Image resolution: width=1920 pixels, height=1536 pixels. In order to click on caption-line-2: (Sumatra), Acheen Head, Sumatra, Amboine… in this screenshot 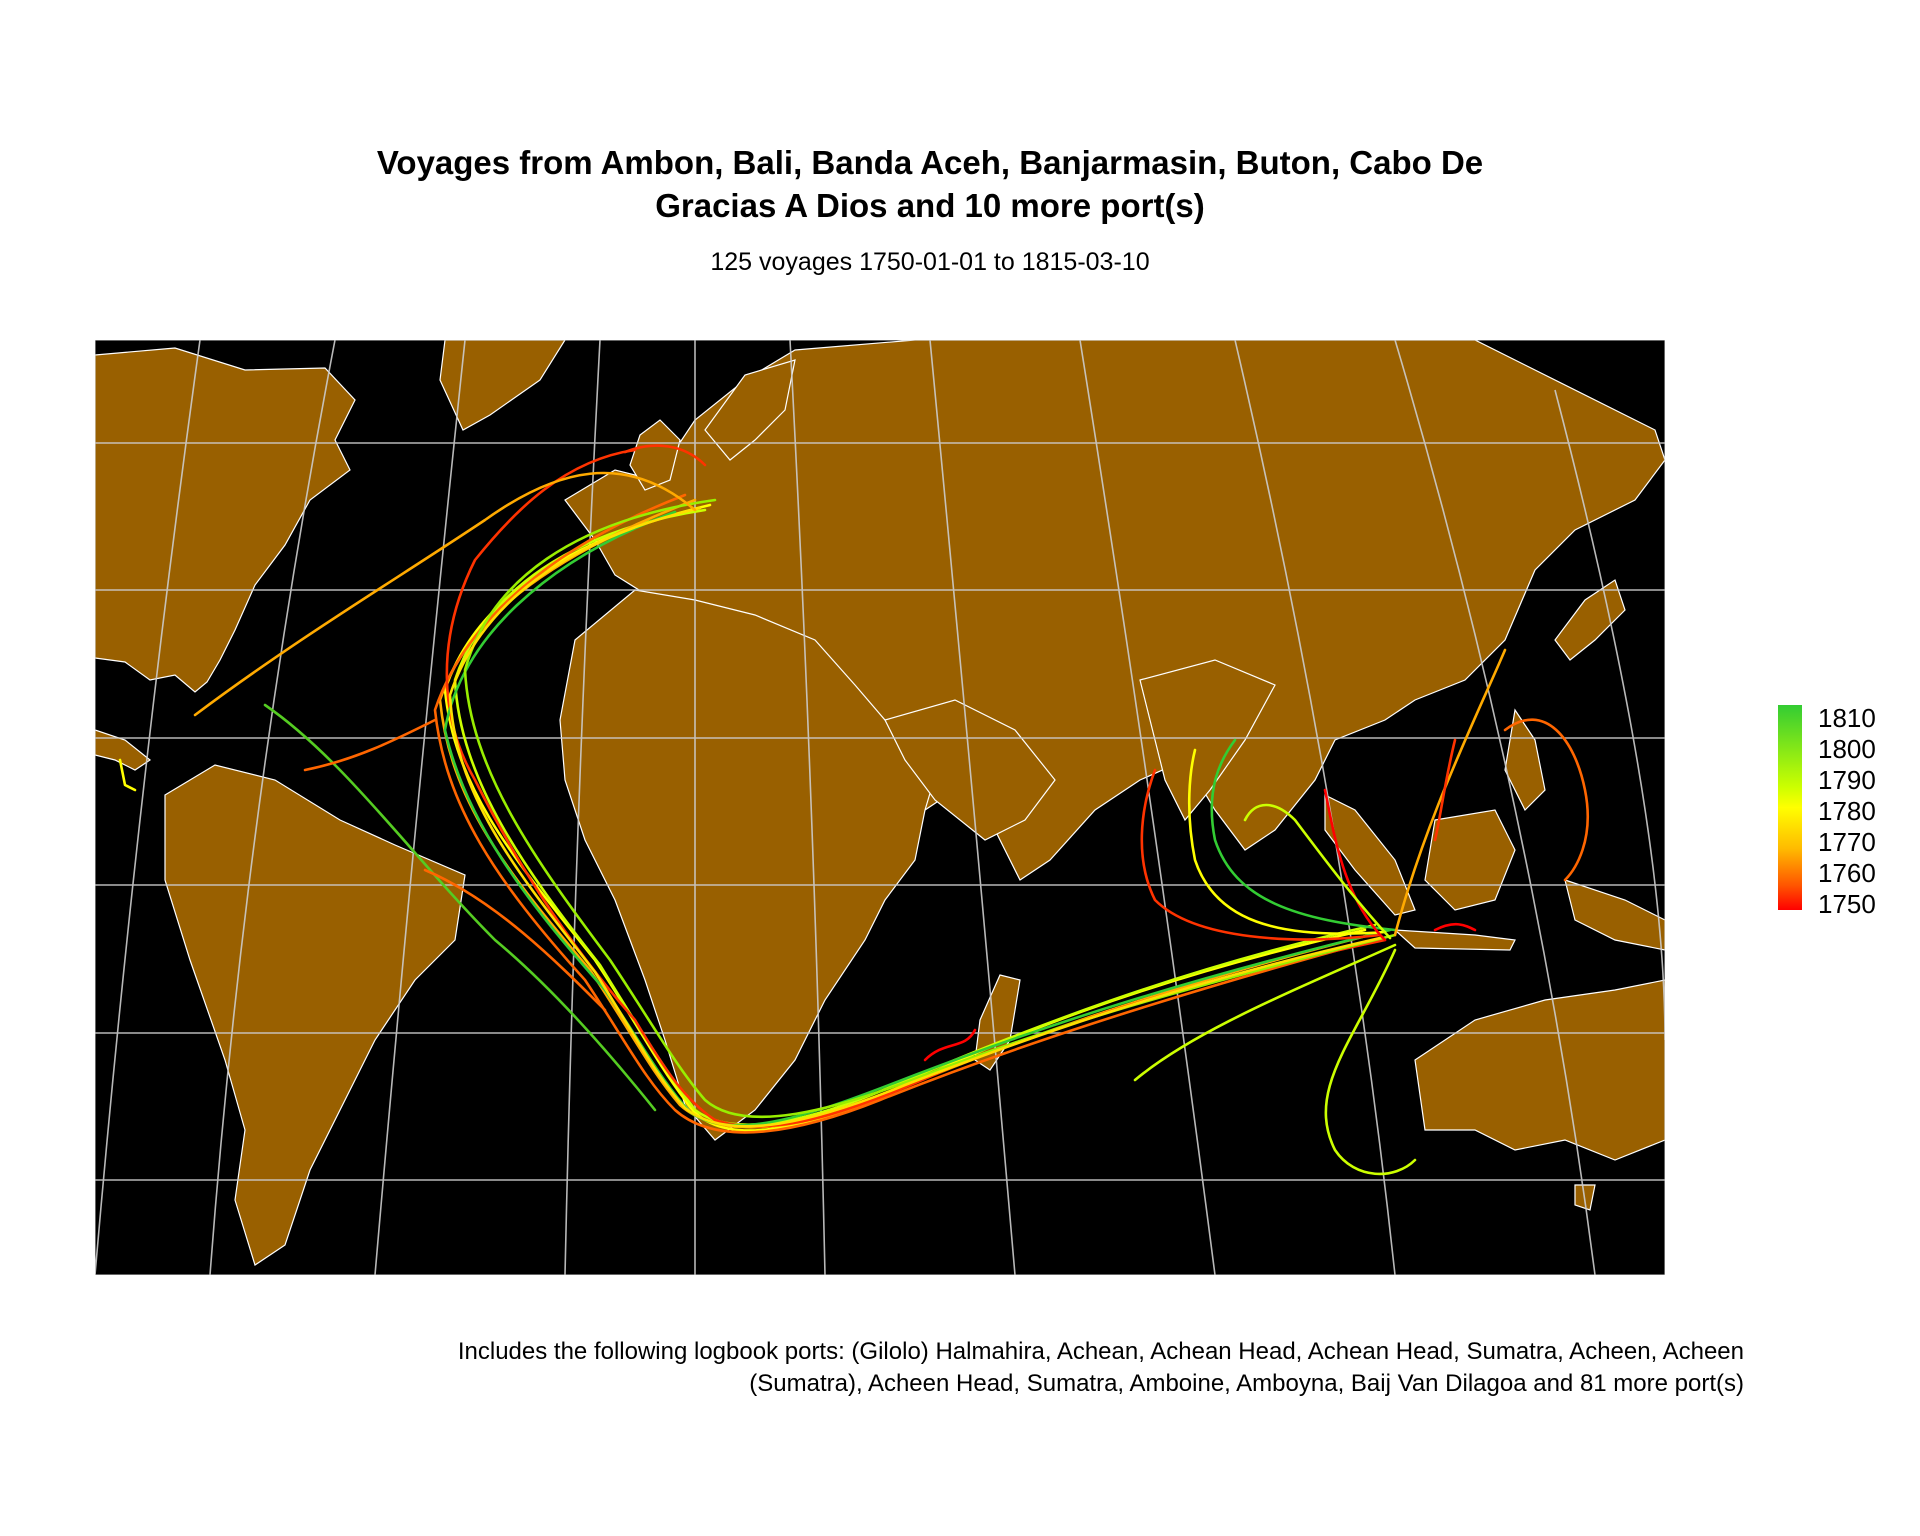, I will do `click(1246, 1383)`.